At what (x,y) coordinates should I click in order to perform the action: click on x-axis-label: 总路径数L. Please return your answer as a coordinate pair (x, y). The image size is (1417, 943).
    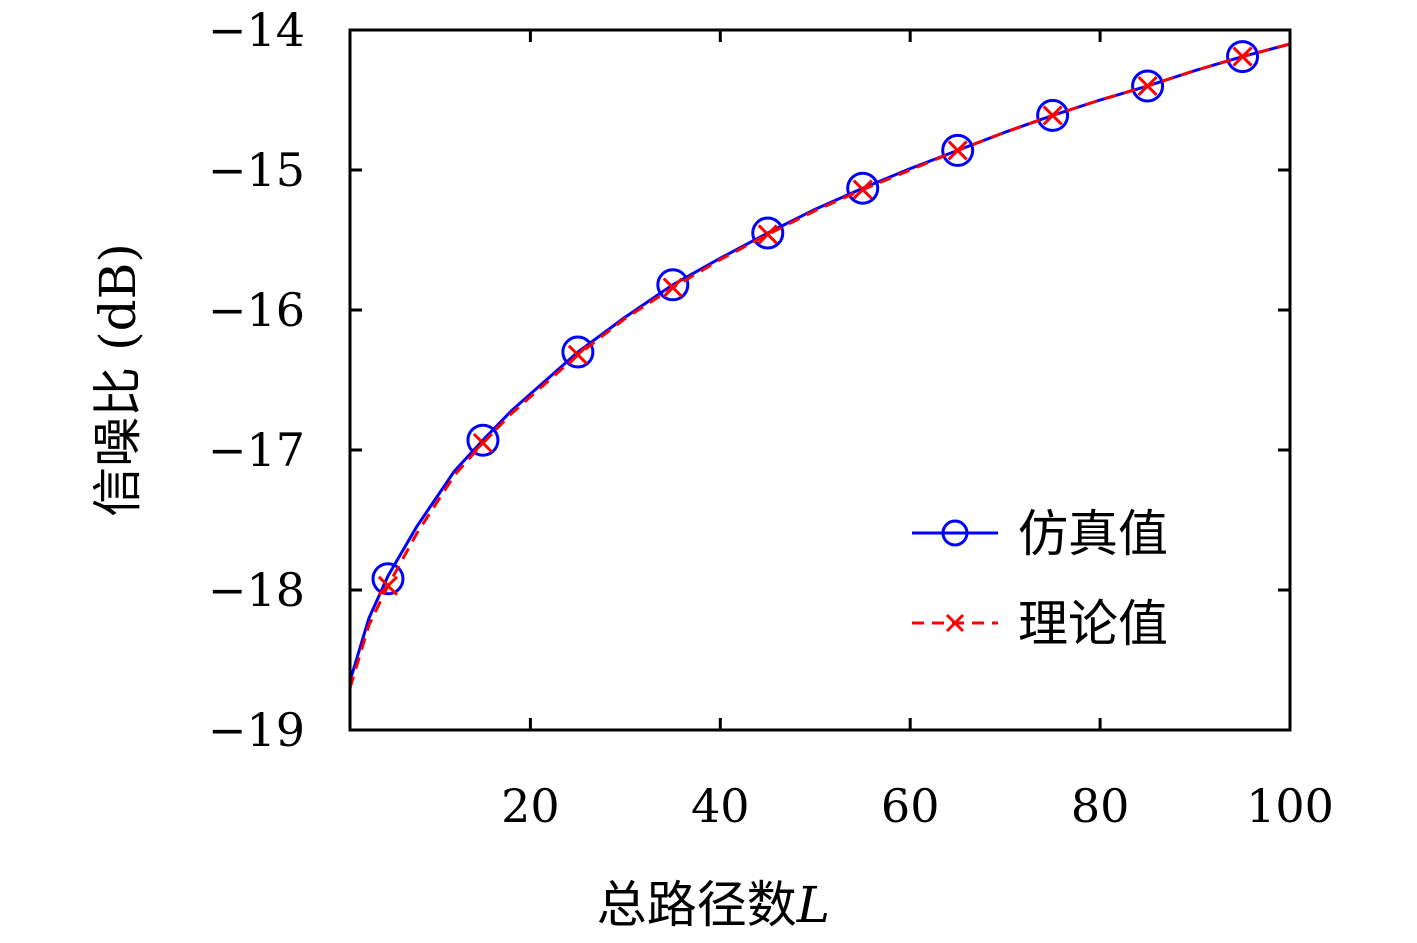
    Looking at the image, I should click on (713, 905).